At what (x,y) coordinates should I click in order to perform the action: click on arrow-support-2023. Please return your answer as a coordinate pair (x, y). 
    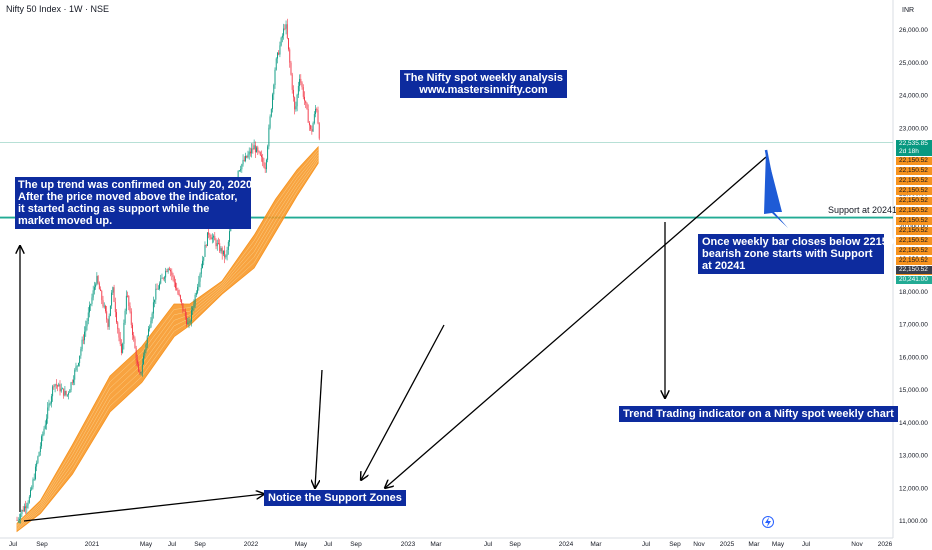
    Looking at the image, I should click on (403, 402).